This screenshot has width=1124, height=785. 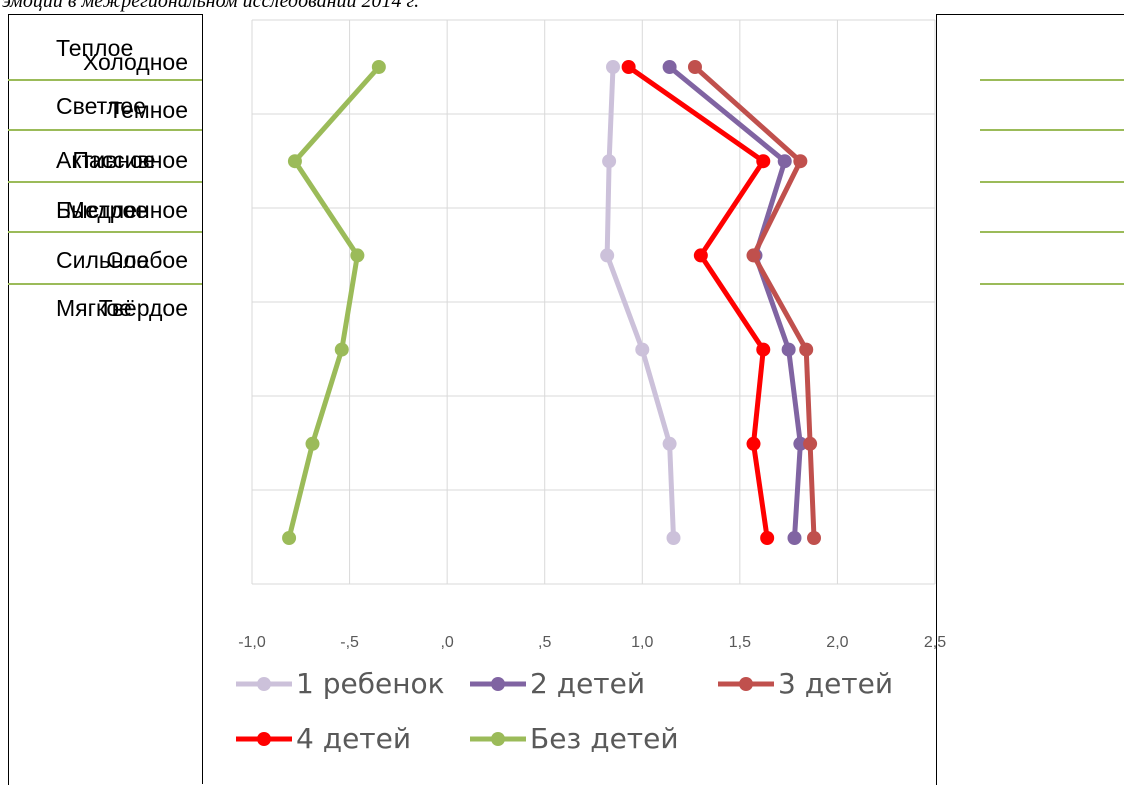 What do you see at coordinates (101, 106) in the screenshot?
I see `right-label-light: Светлое` at bounding box center [101, 106].